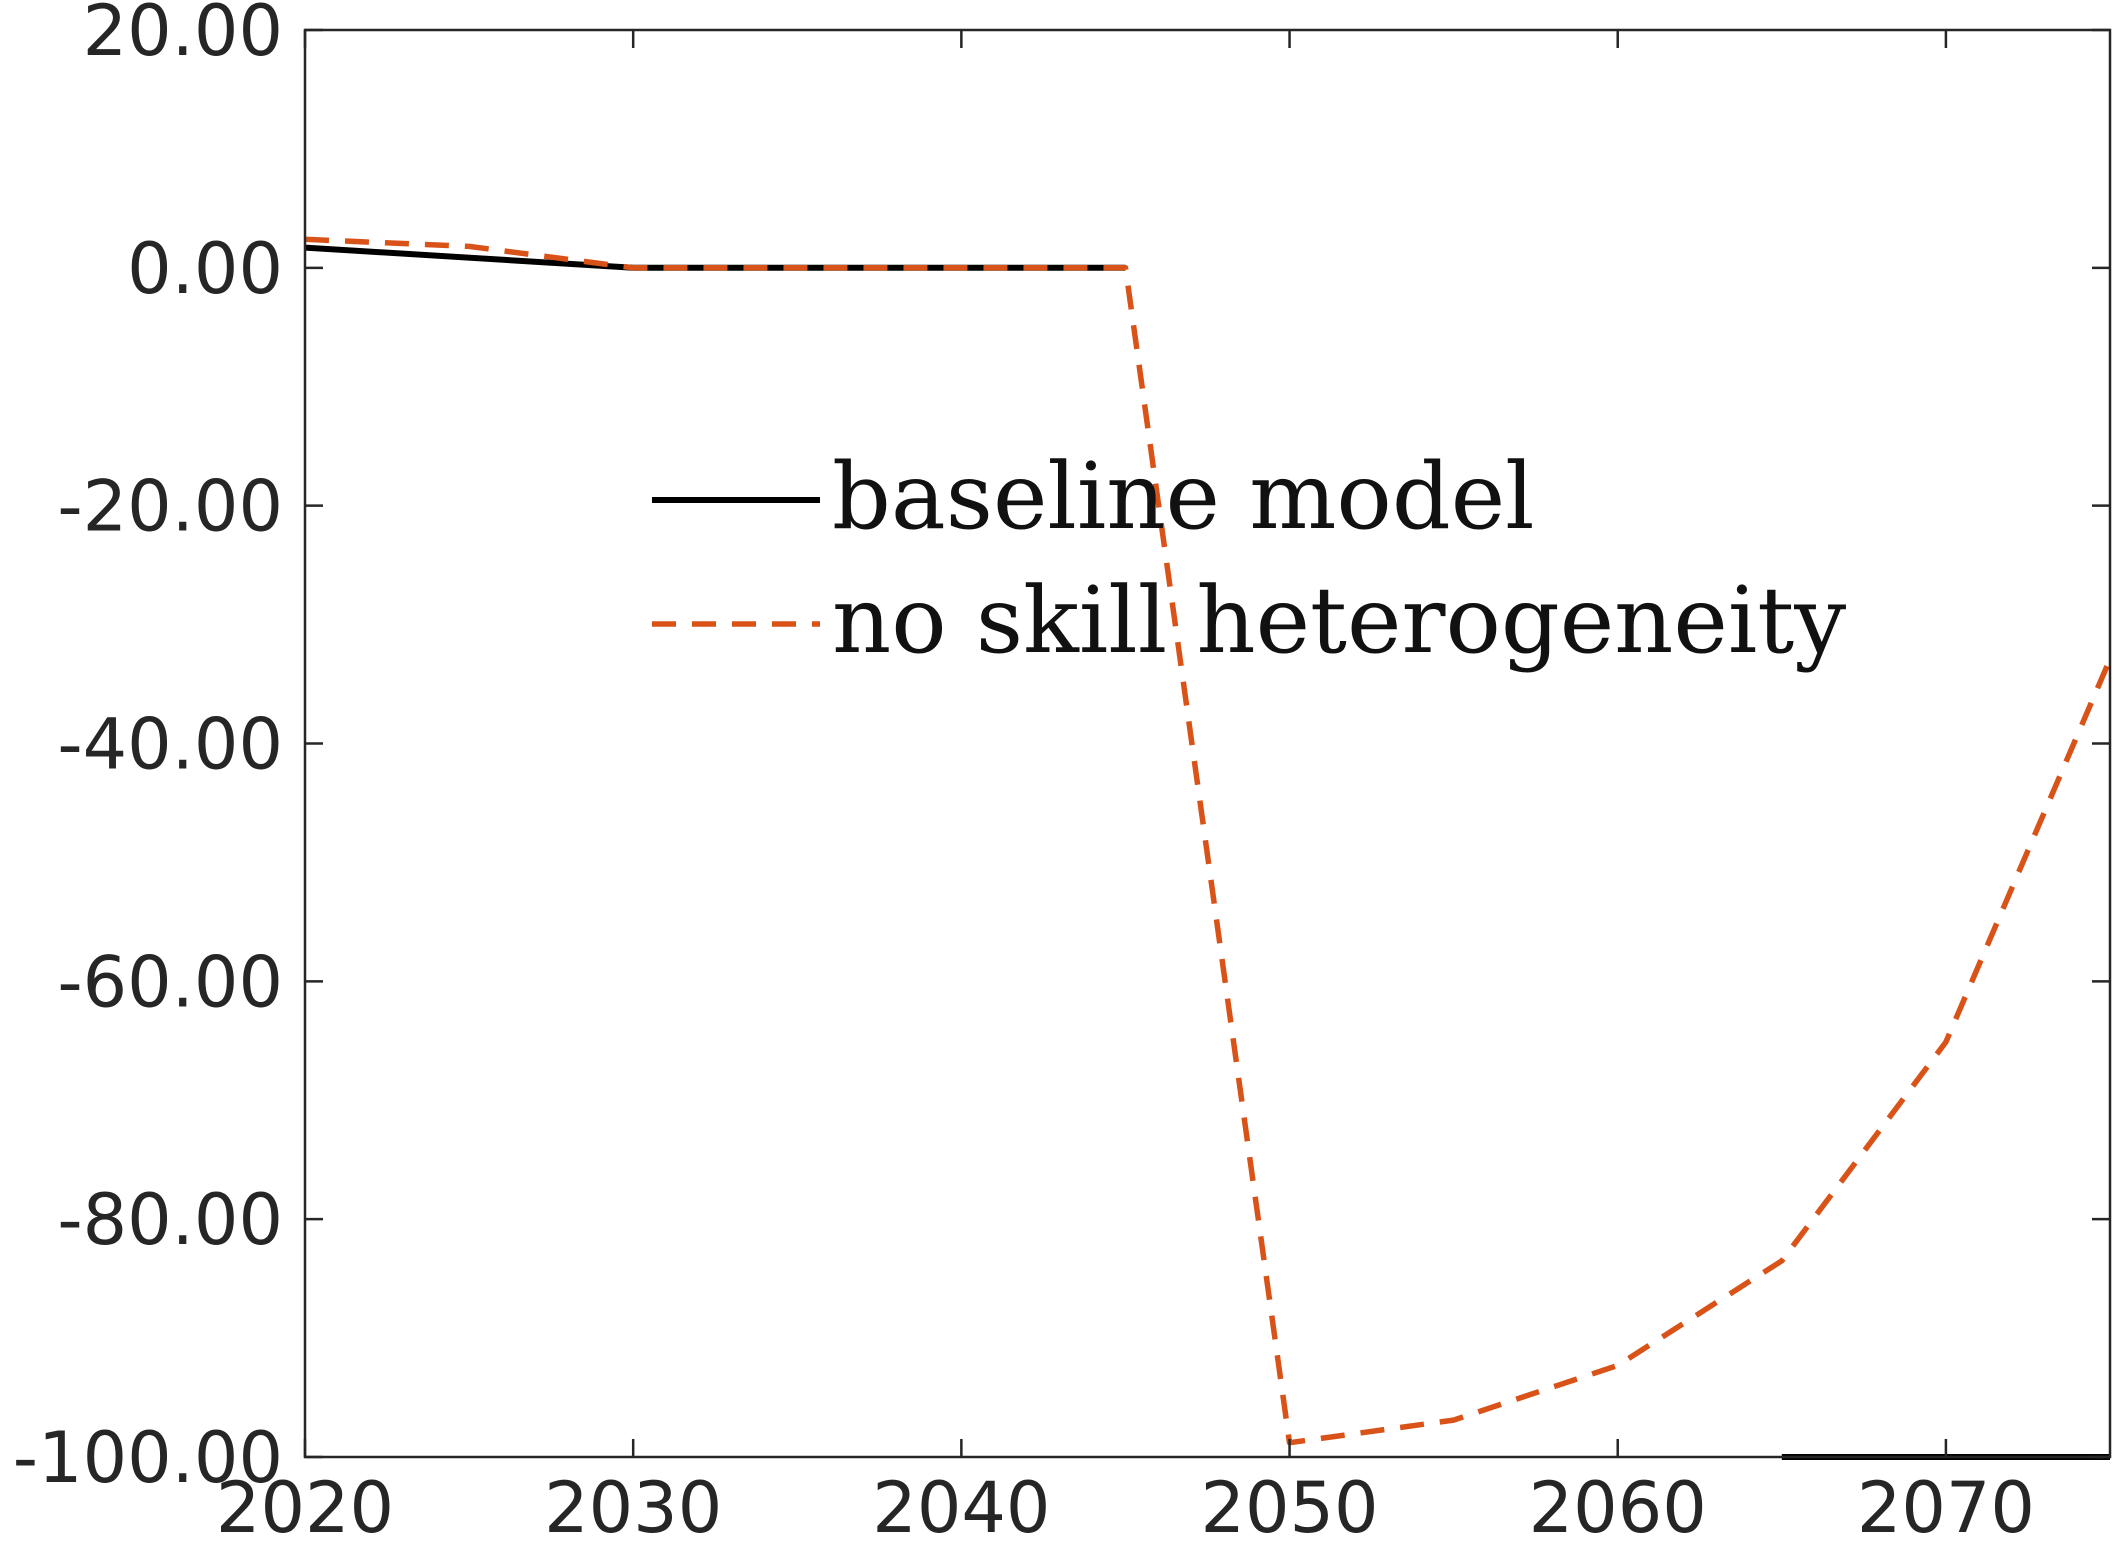 The width and height of the screenshot is (2115, 1554). I want to click on x-tick-label: 2060, so click(1618, 1508).